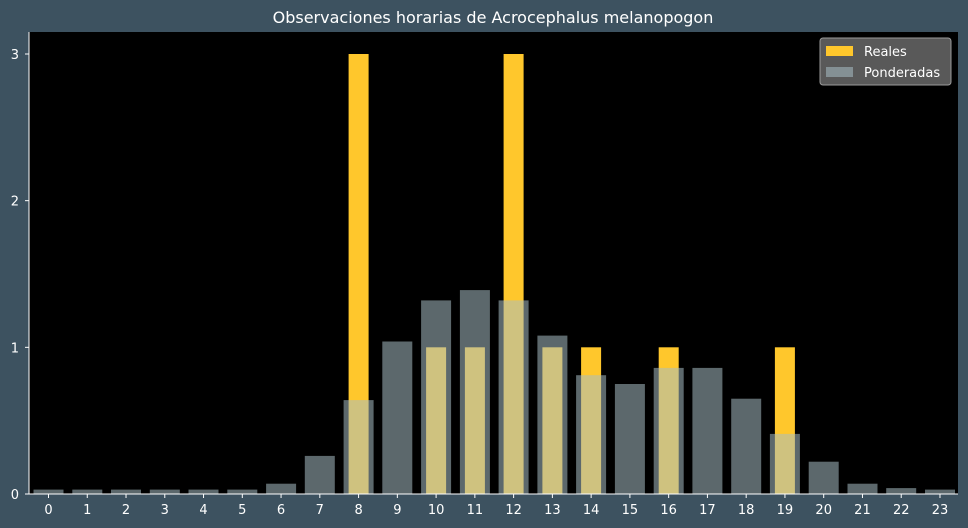  What do you see at coordinates (15, 495) in the screenshot?
I see `y-tick-label-0: 0` at bounding box center [15, 495].